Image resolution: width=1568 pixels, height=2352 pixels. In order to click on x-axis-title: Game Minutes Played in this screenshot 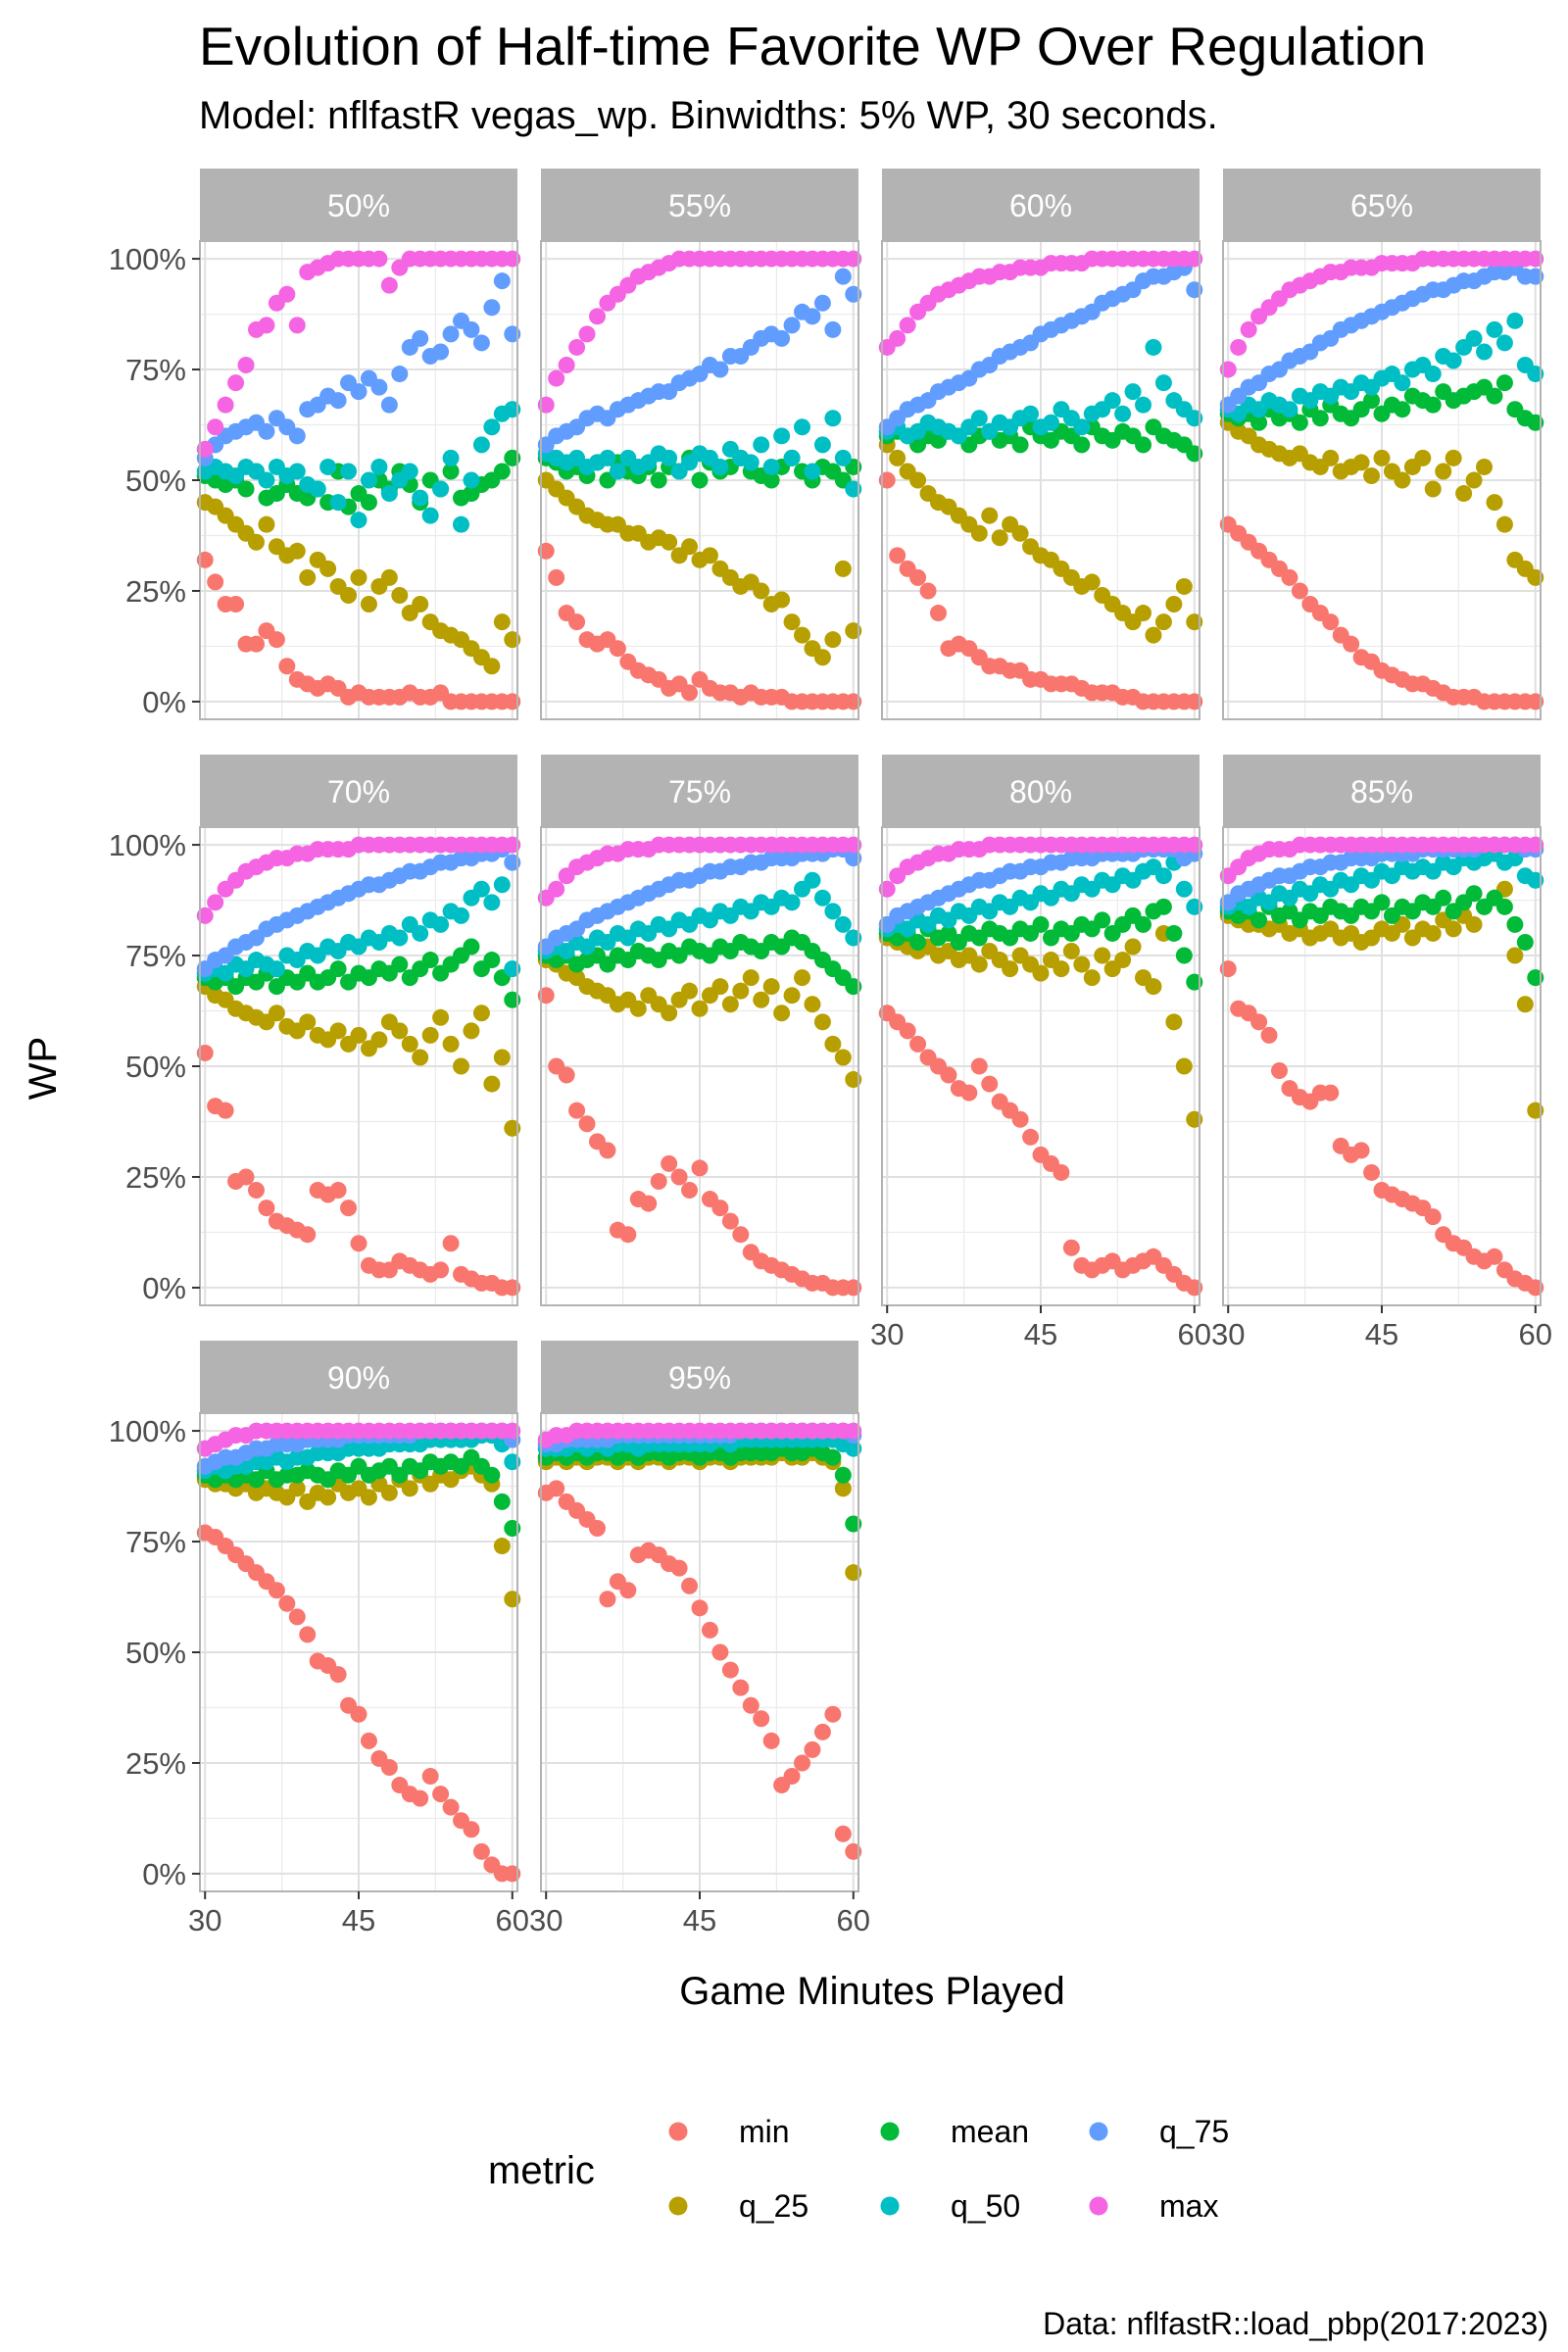, I will do `click(872, 1991)`.